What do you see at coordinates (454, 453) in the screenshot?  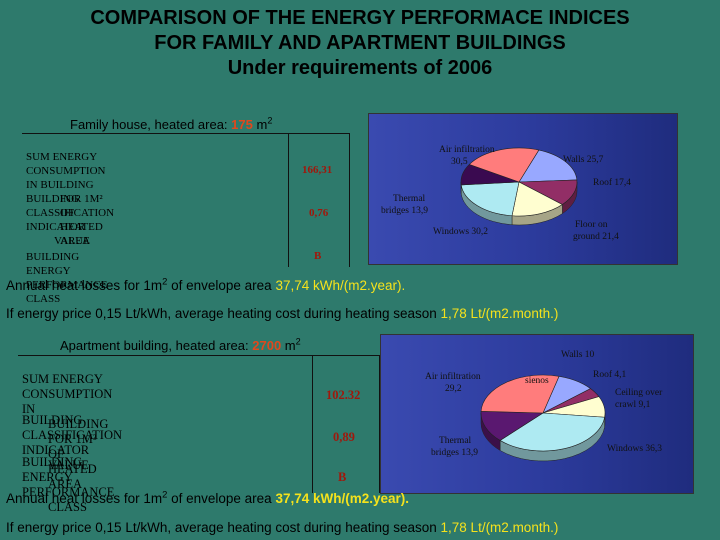 I see `apartment-label-thermal-line-2: bridges 13,9` at bounding box center [454, 453].